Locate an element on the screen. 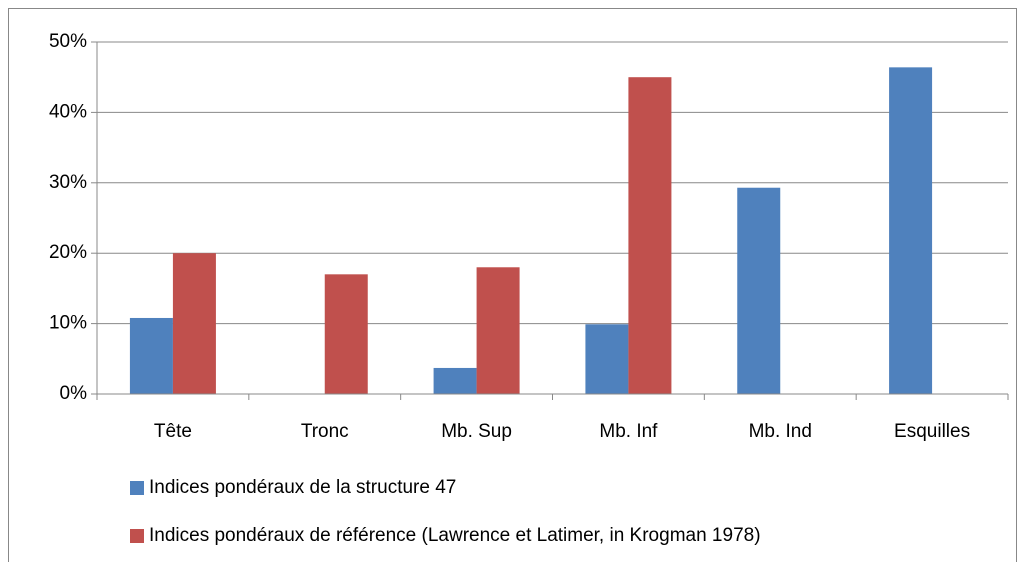  y-tick-label: 20% is located at coordinates (68, 252).